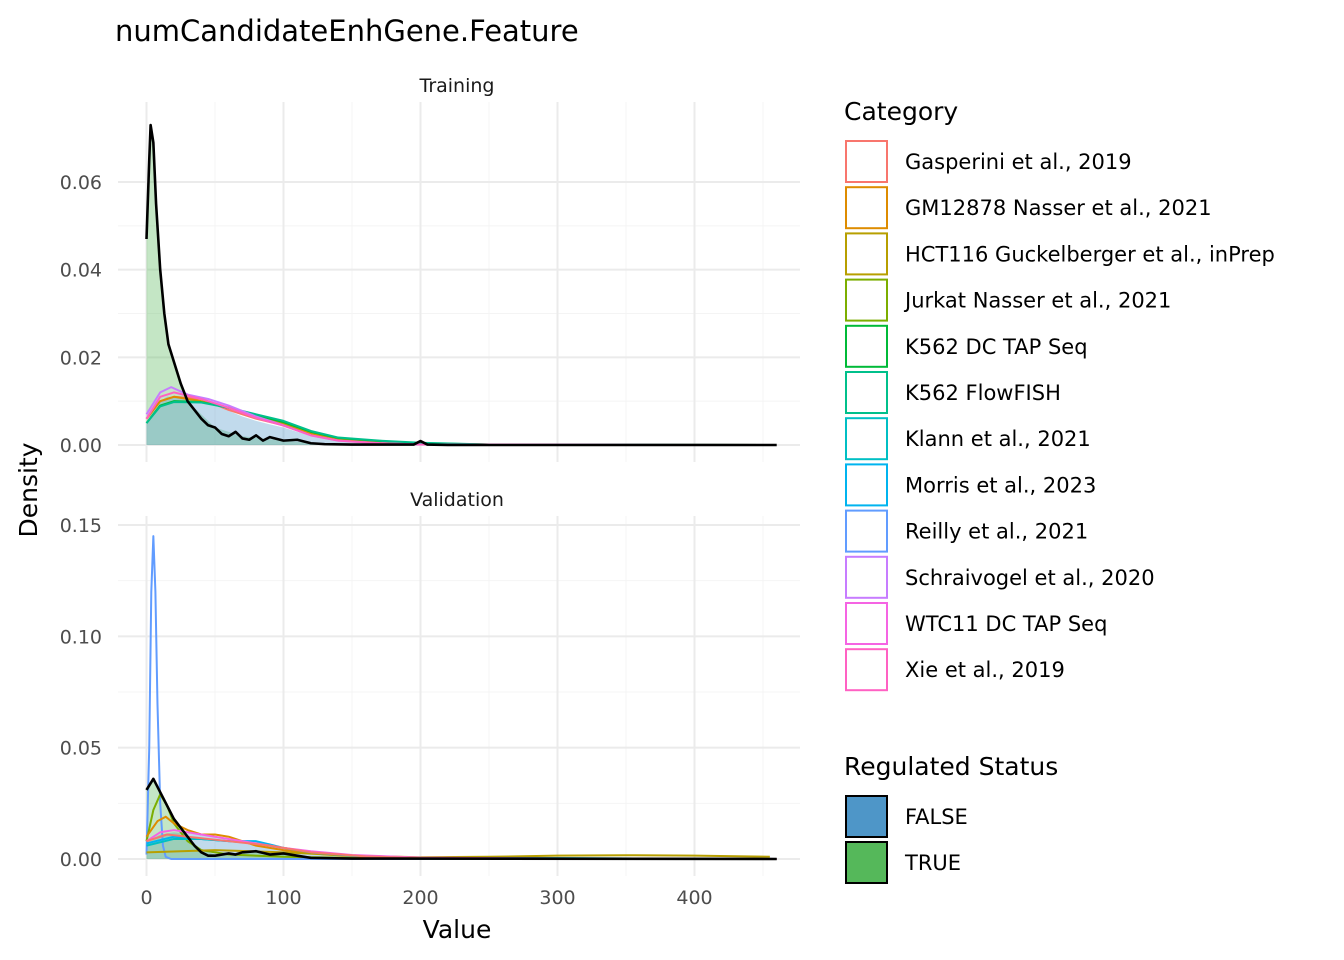 This screenshot has width=1344, height=960. I want to click on legend-category-label: WTC11 DC TAP Seq, so click(1006, 624).